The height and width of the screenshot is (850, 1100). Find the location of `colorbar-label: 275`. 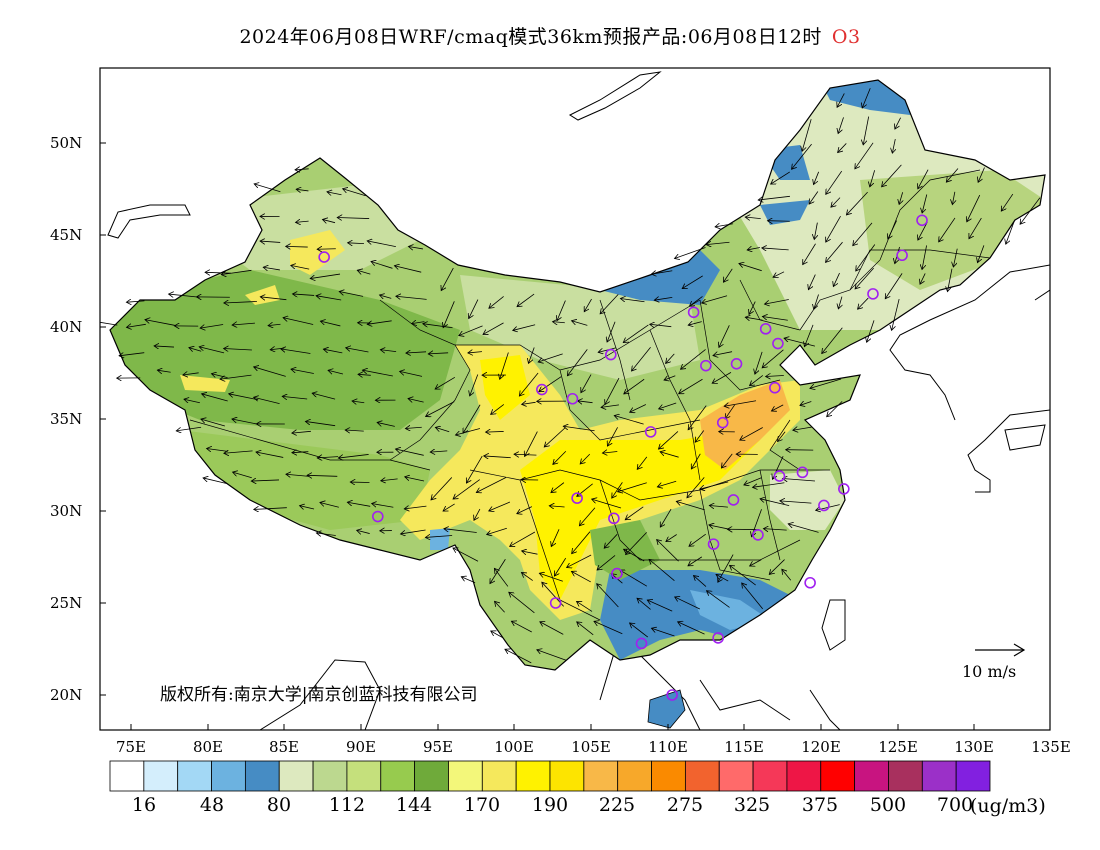

colorbar-label: 275 is located at coordinates (685, 805).